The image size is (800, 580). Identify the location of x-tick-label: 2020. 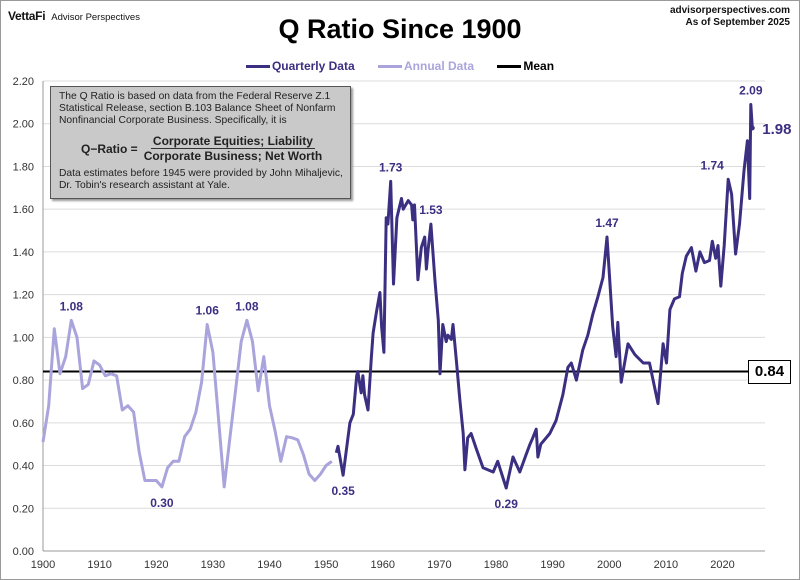
(722, 565).